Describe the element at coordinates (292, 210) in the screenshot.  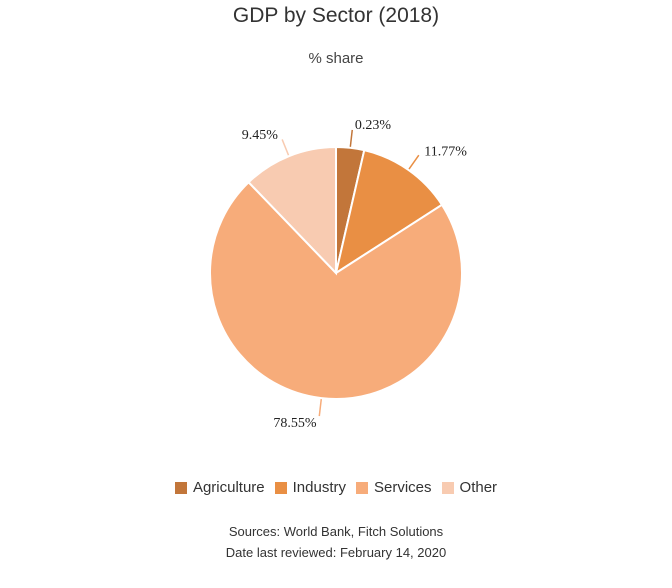
I see `pie-slice-other` at that location.